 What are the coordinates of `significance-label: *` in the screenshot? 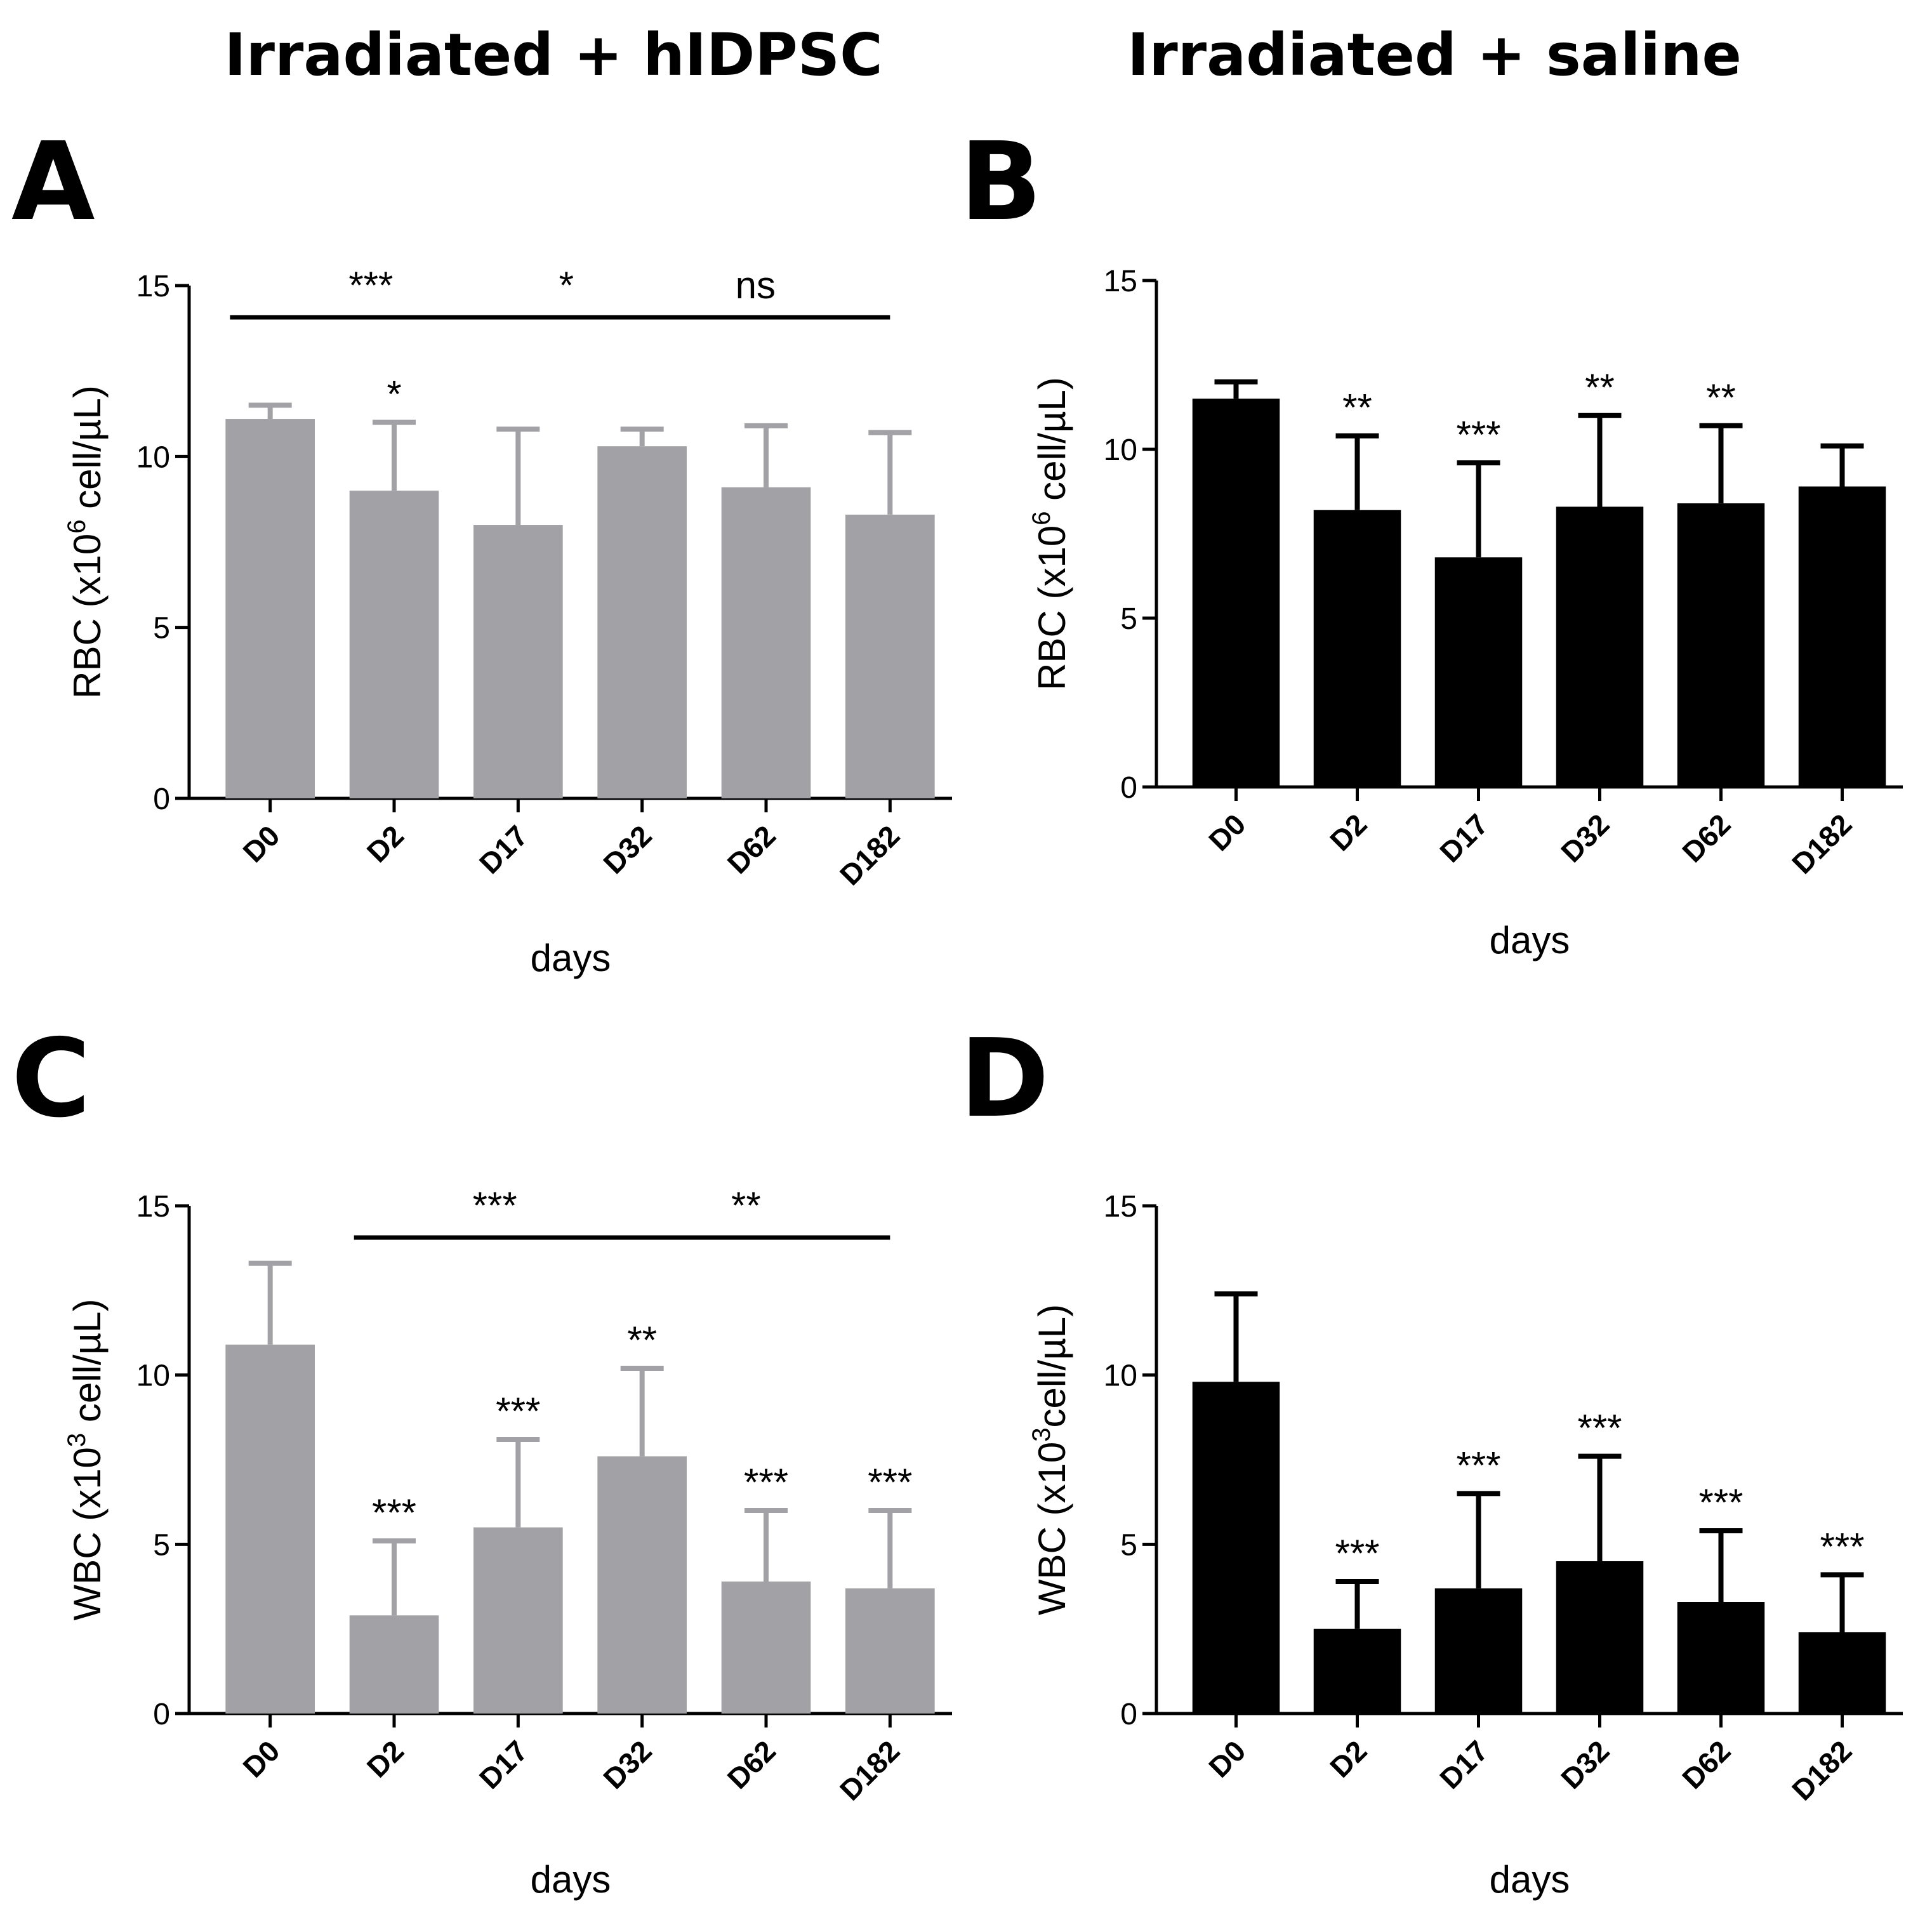 It's located at (394, 394).